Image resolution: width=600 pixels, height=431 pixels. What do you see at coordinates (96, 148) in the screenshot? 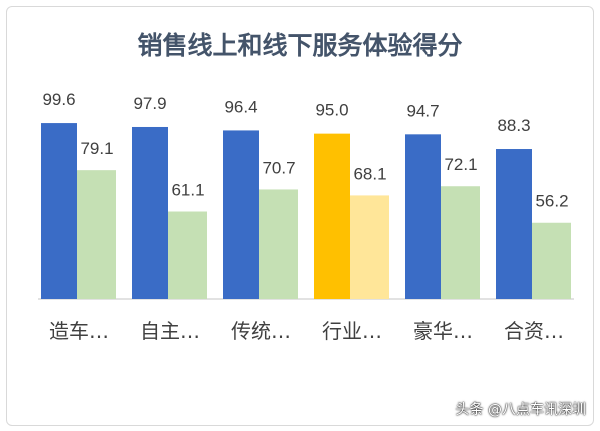
I see `data-label: 79.1` at bounding box center [96, 148].